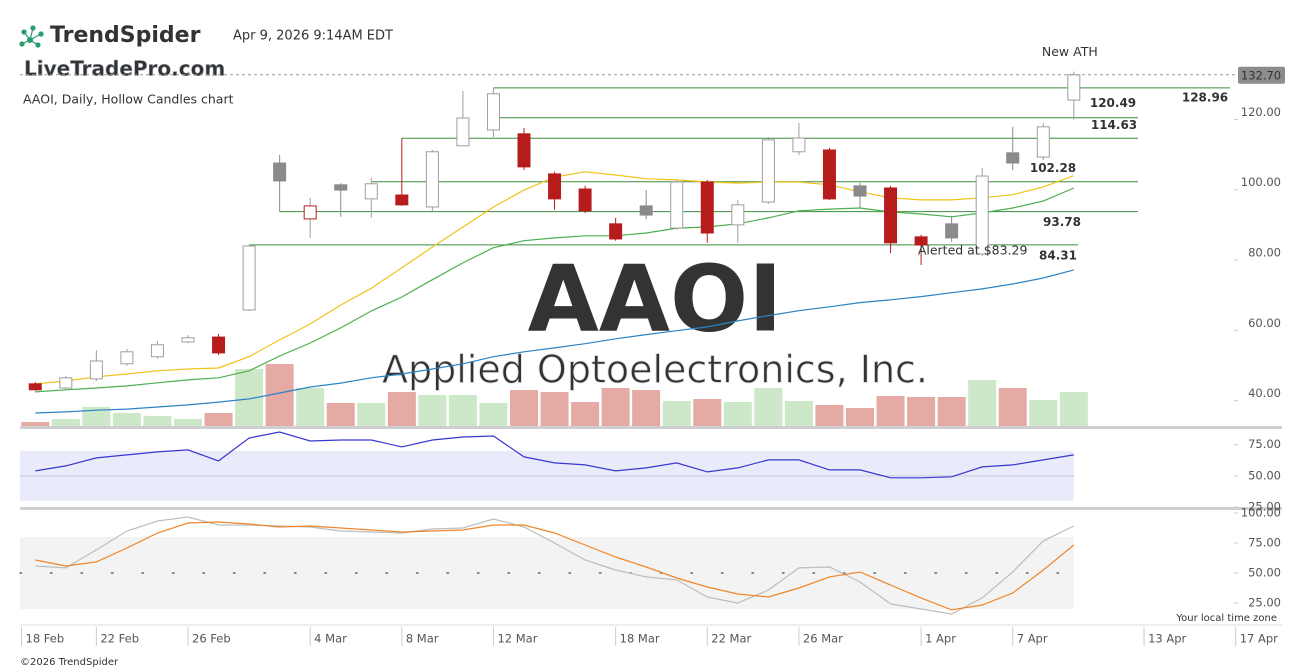 Image resolution: width=1307 pixels, height=672 pixels. What do you see at coordinates (823, 639) in the screenshot?
I see `x-tick-label: 26 Mar` at bounding box center [823, 639].